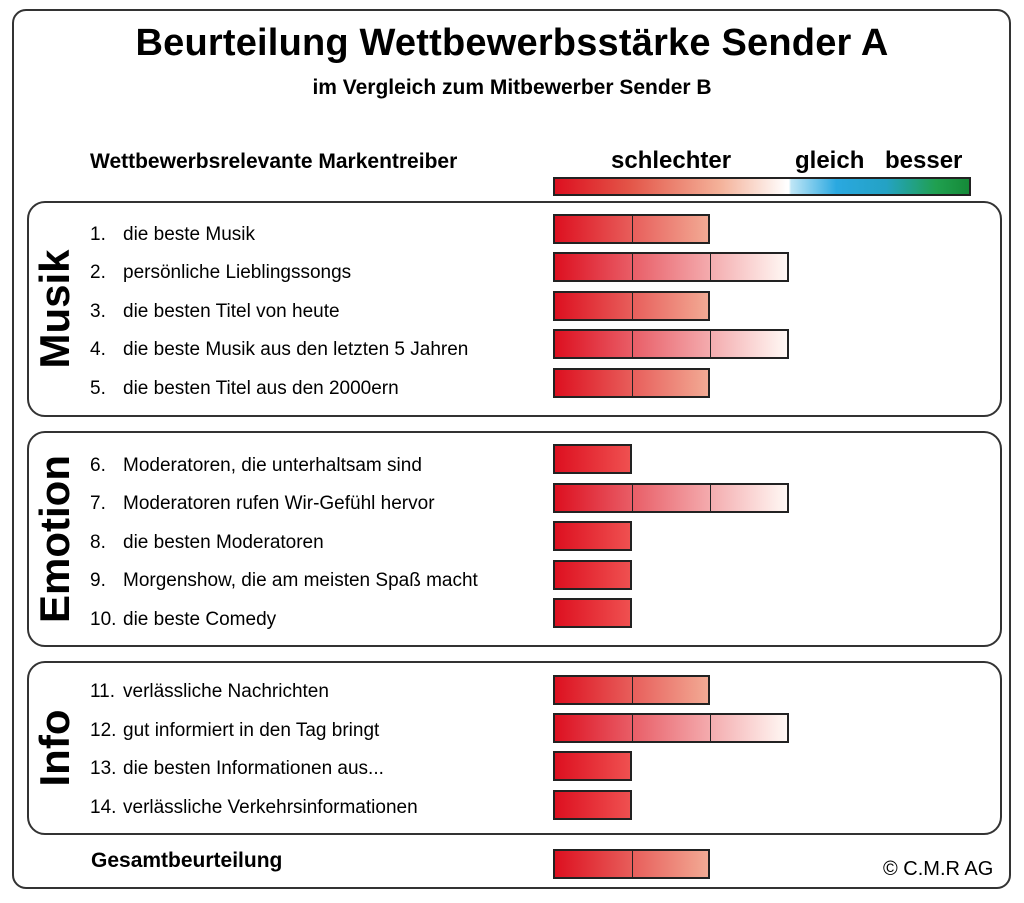 The width and height of the screenshot is (1024, 903). I want to click on item-label: die beste Musik aus den letzten 5 Jahren, so click(296, 349).